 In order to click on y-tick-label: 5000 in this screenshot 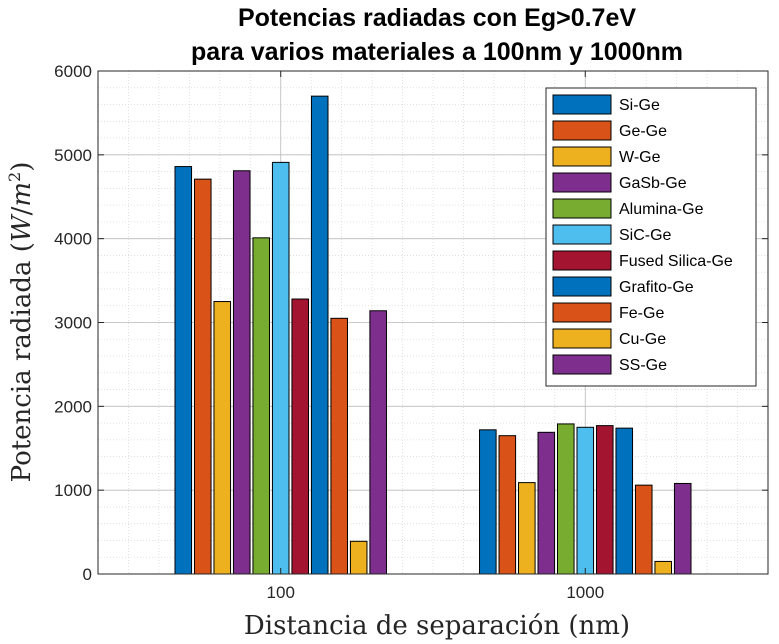, I will do `click(73, 155)`.